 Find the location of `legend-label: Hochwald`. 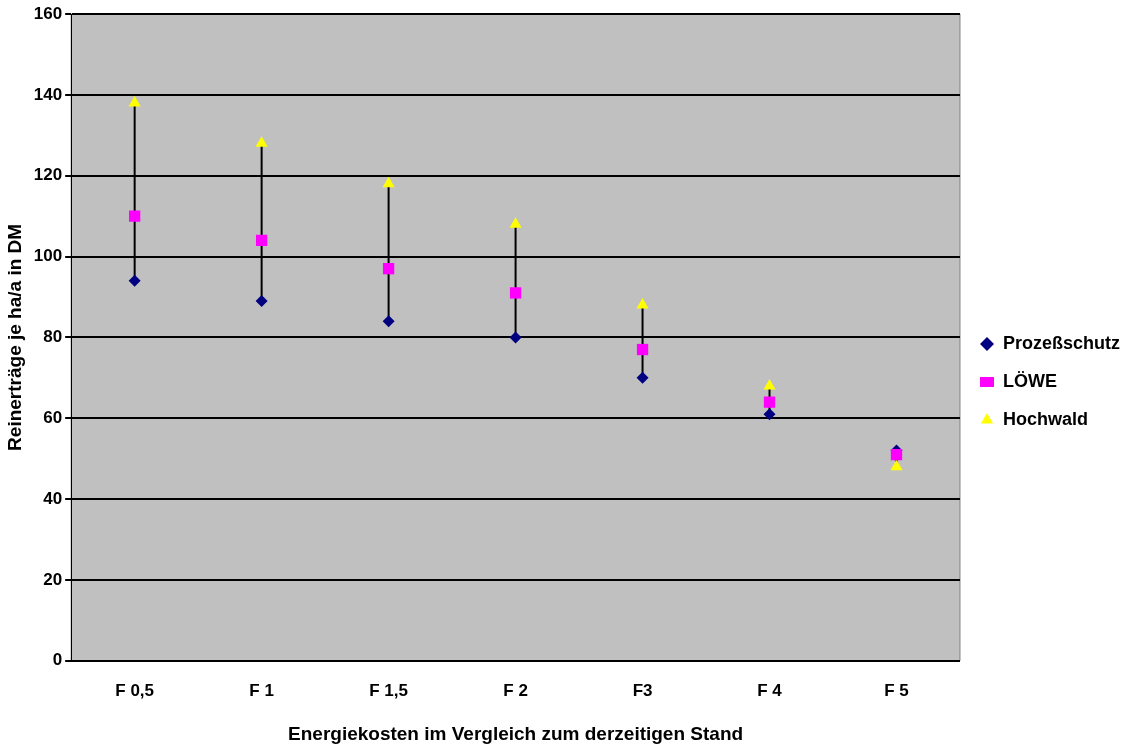

legend-label: Hochwald is located at coordinates (1045, 418).